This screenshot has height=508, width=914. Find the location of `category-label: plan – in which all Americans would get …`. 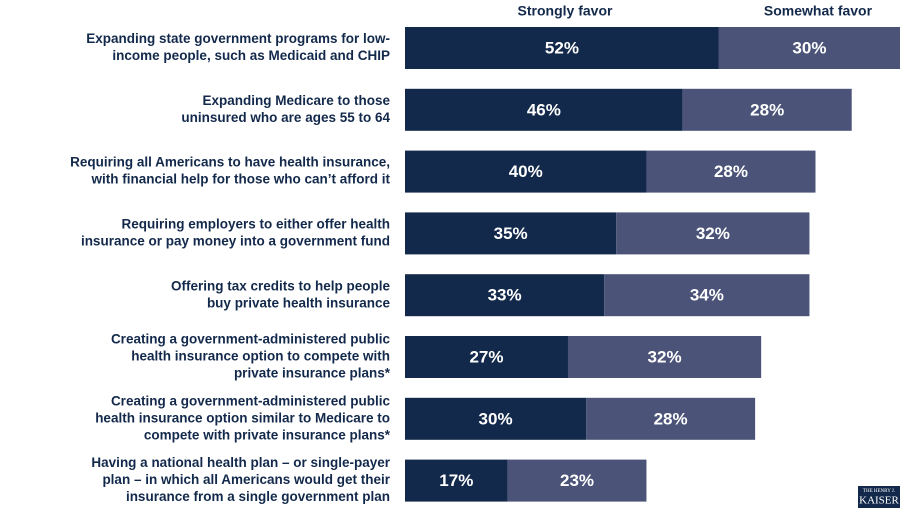

category-label: plan – in which all Americans would get … is located at coordinates (246, 479).